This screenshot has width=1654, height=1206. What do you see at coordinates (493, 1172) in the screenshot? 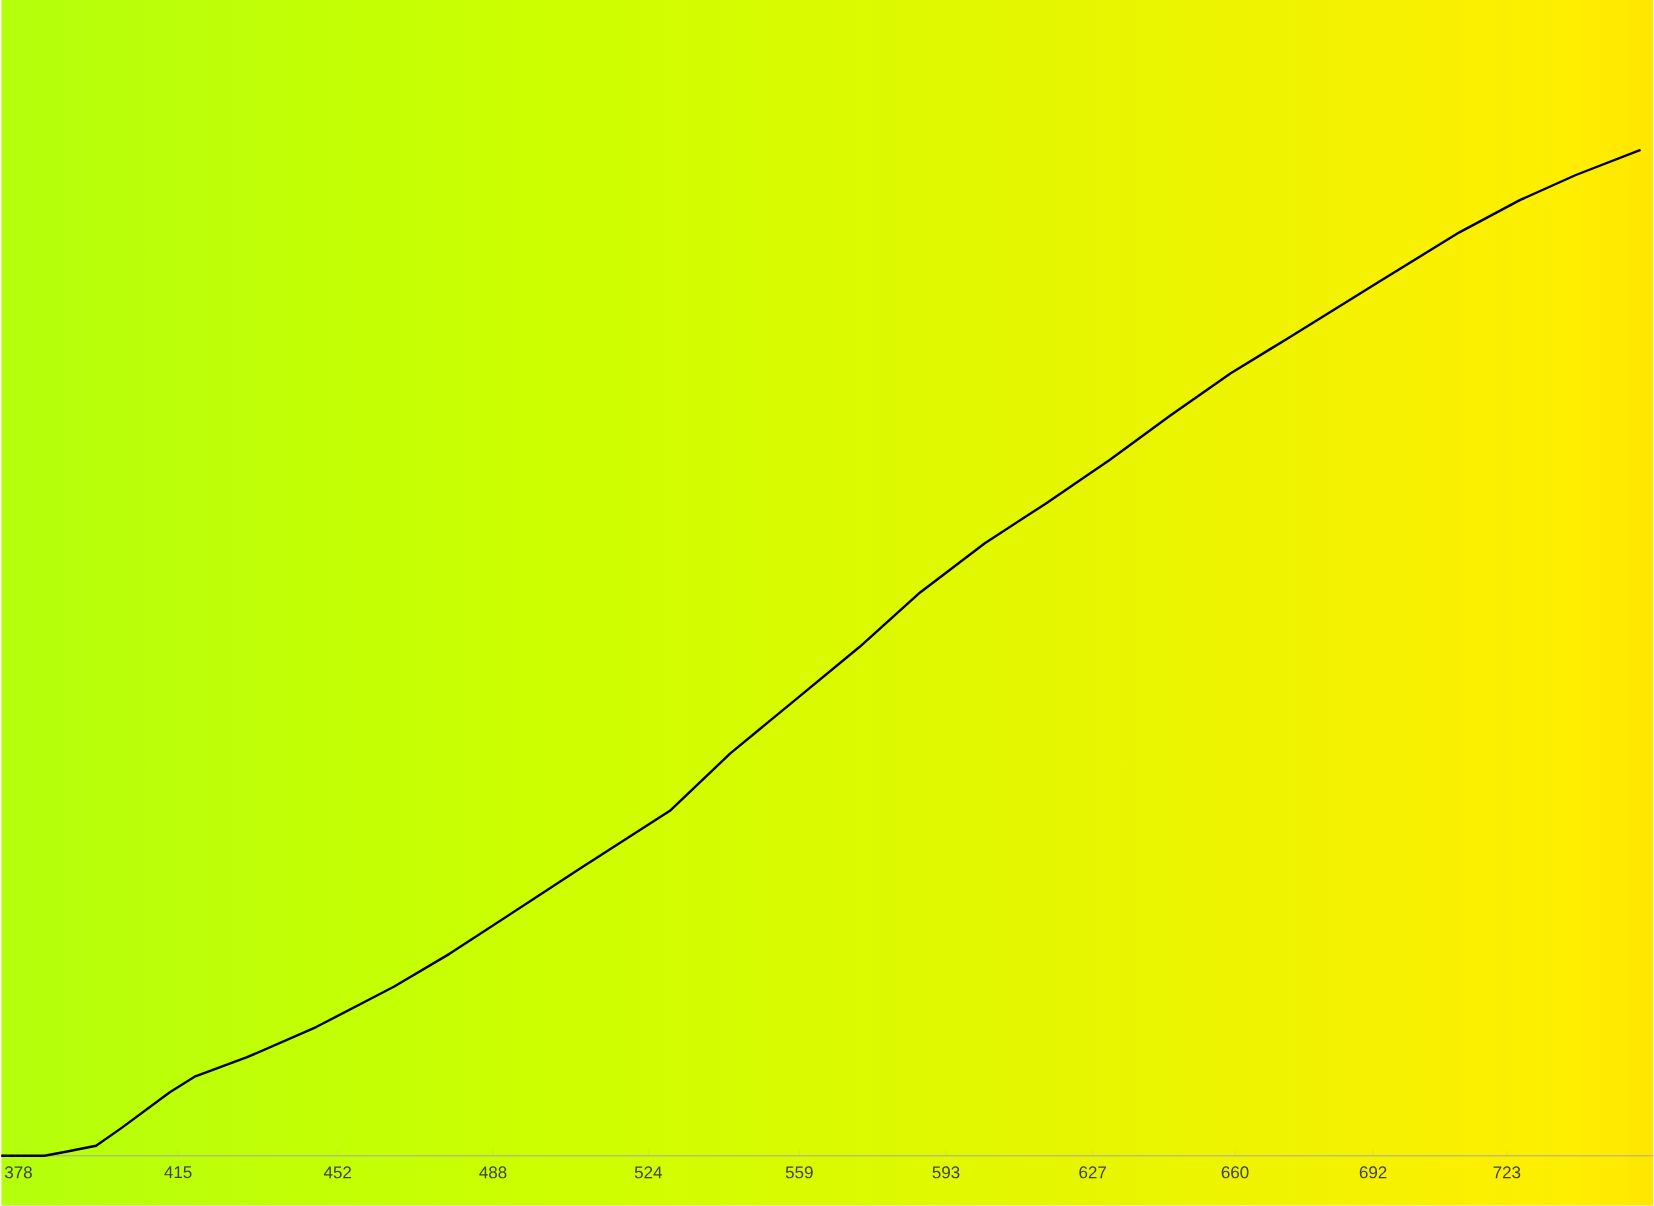
I see `x-tick-label: 488` at bounding box center [493, 1172].